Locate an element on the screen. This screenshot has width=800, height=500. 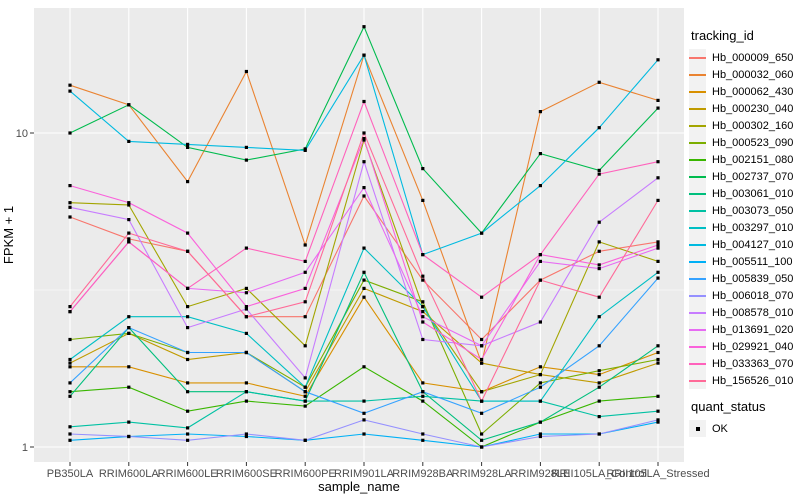
legend-item: Hb_003297_010 is located at coordinates (744, 227).